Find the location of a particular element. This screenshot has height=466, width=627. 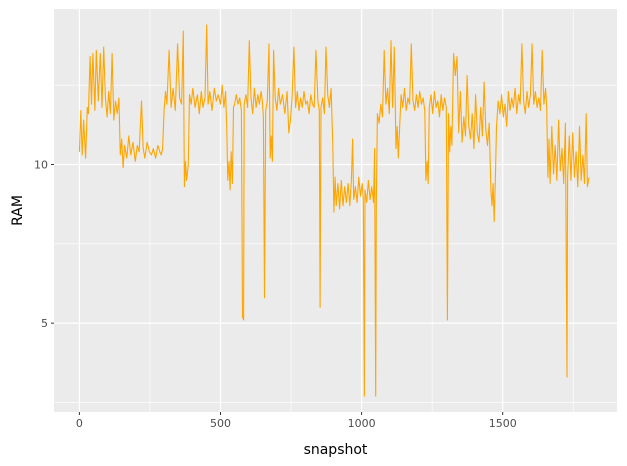

x-tick-label: 1500 is located at coordinates (503, 423).